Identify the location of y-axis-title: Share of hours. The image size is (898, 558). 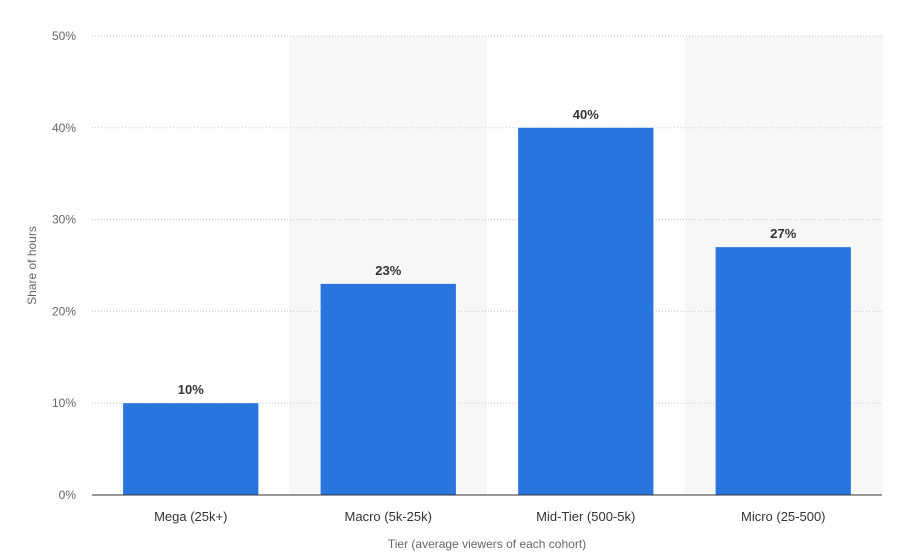
(32, 265).